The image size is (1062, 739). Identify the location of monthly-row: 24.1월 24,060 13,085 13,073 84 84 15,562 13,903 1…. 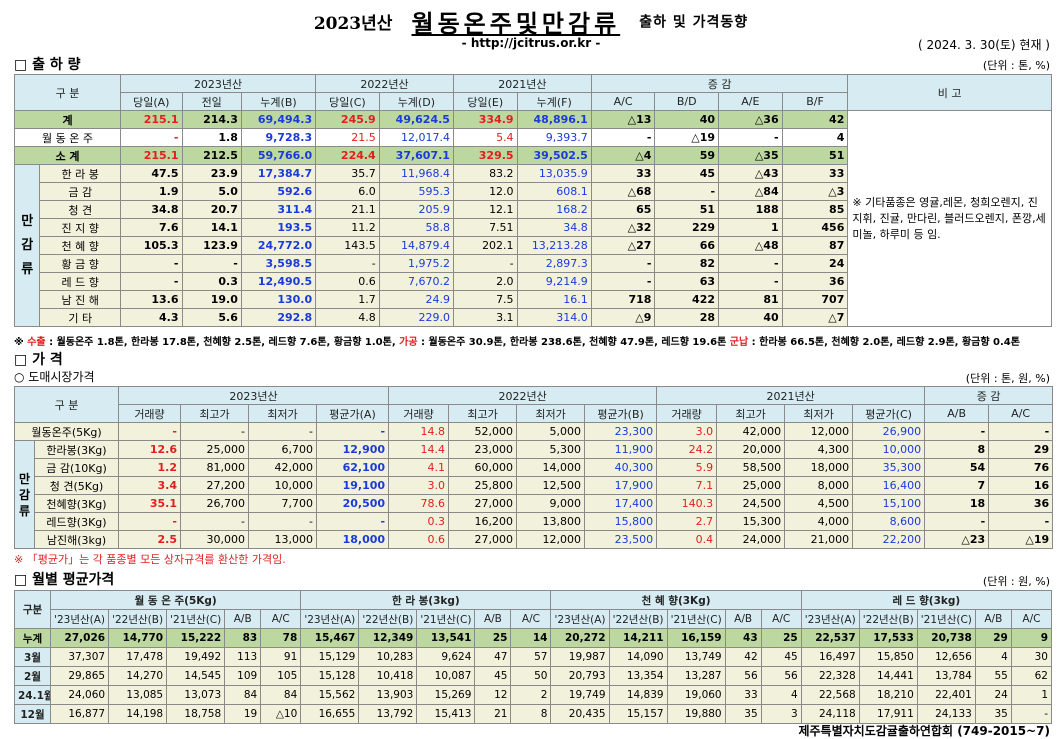
(533, 695).